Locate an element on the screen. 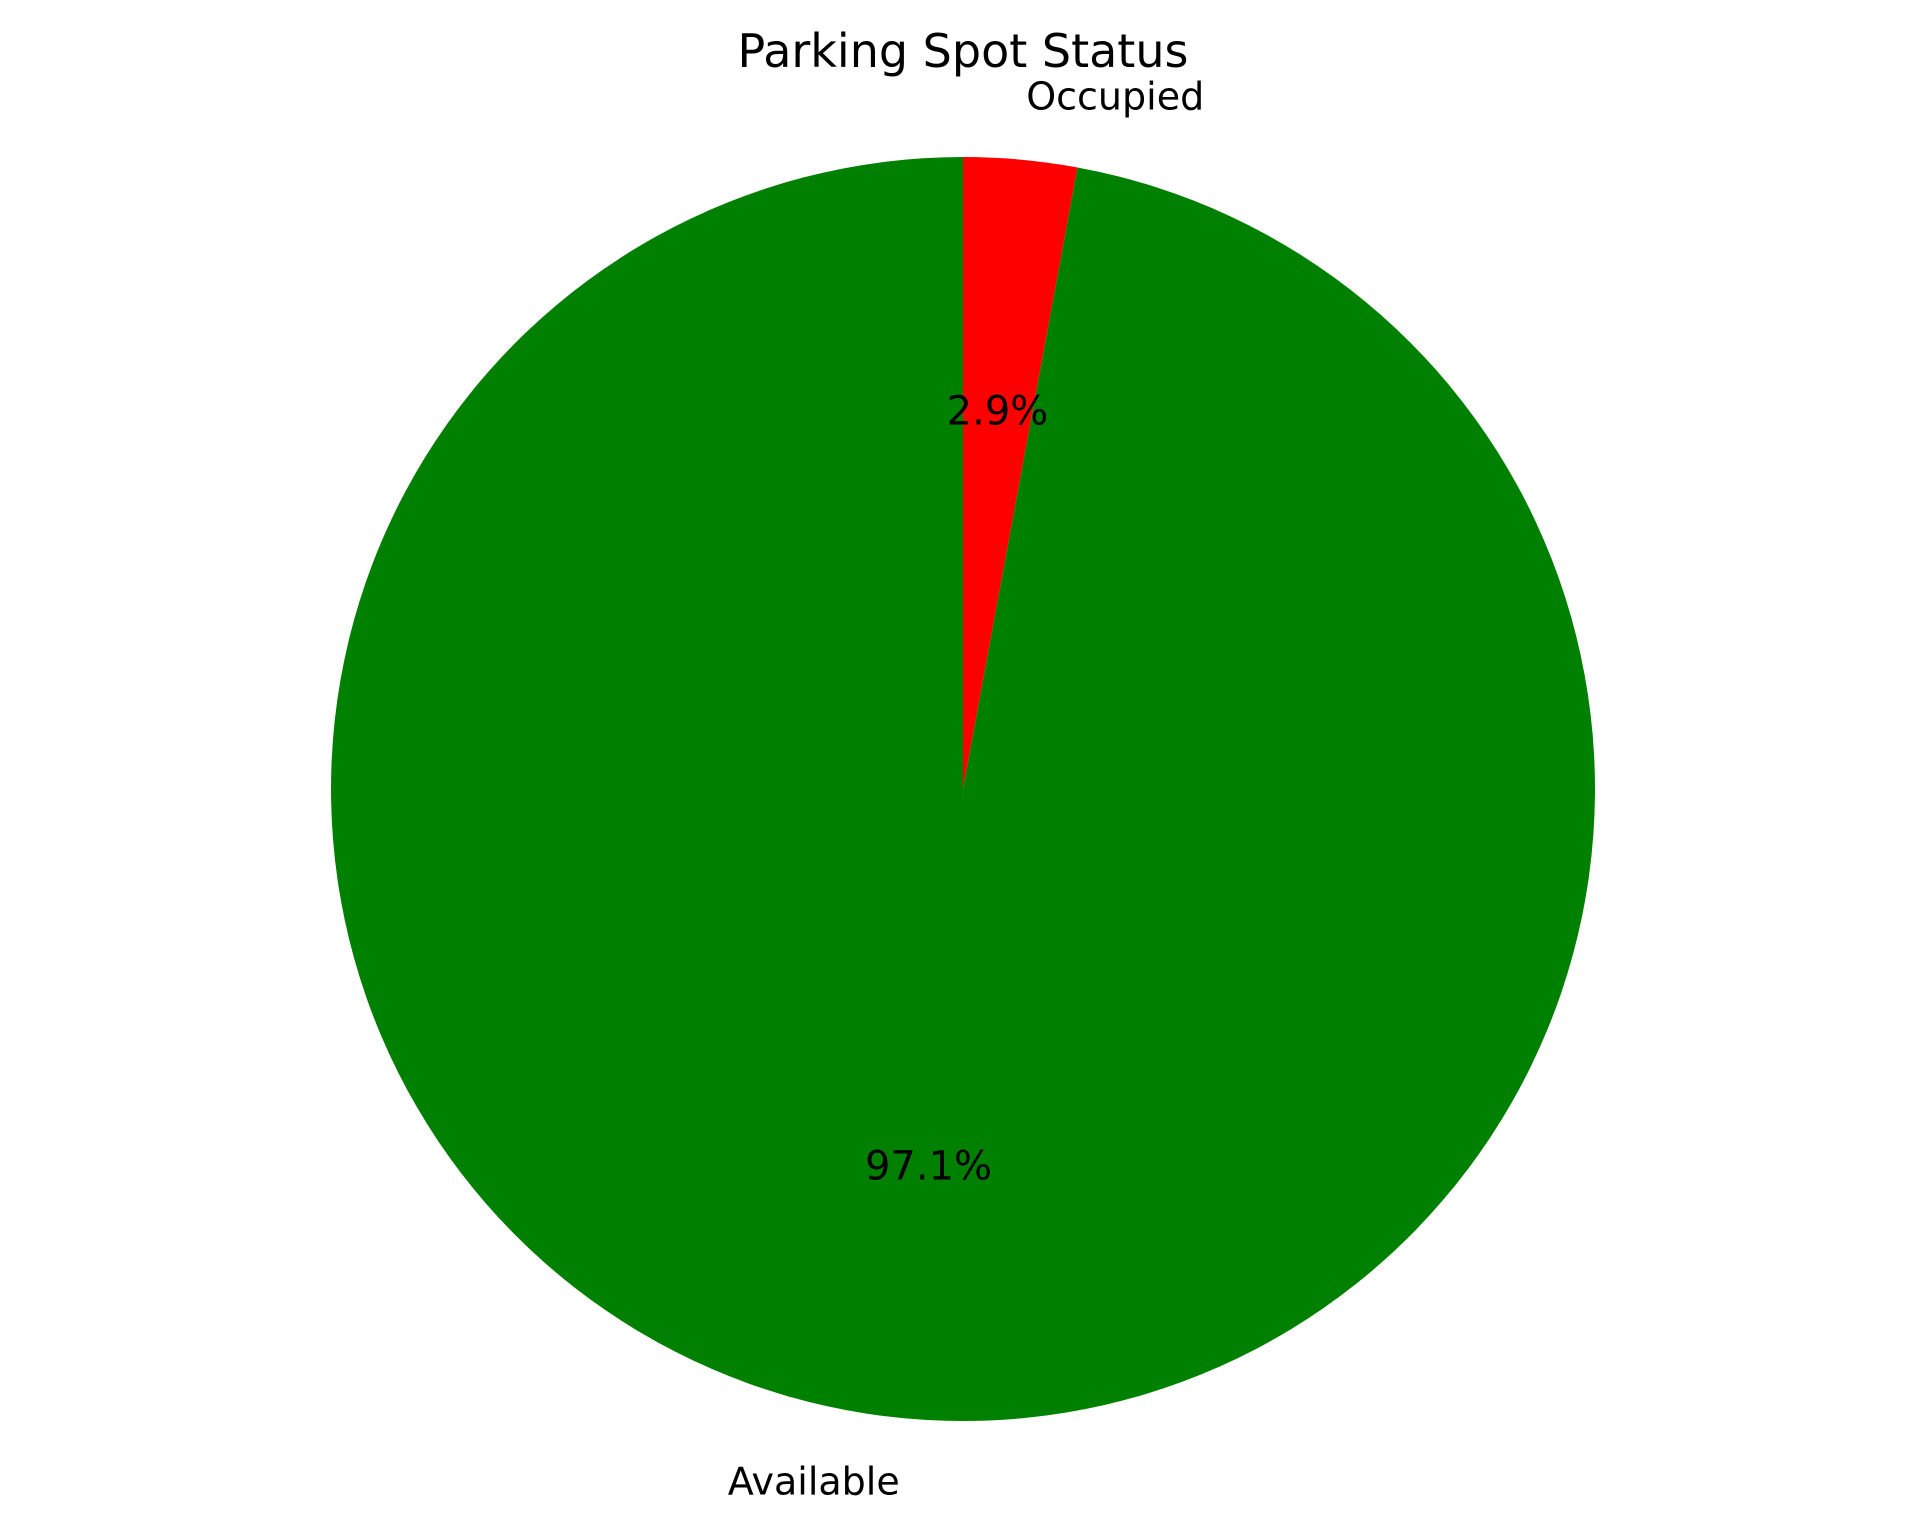 Image resolution: width=1919 pixels, height=1527 pixels. pie-percent-label-occupied: 2.9% is located at coordinates (998, 411).